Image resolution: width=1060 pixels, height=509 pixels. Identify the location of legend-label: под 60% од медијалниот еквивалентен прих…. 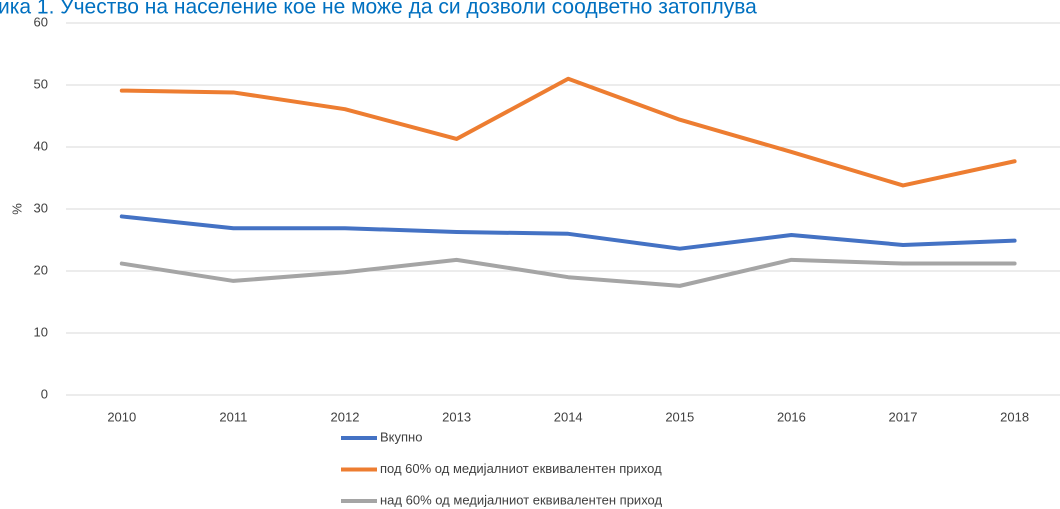
(521, 468).